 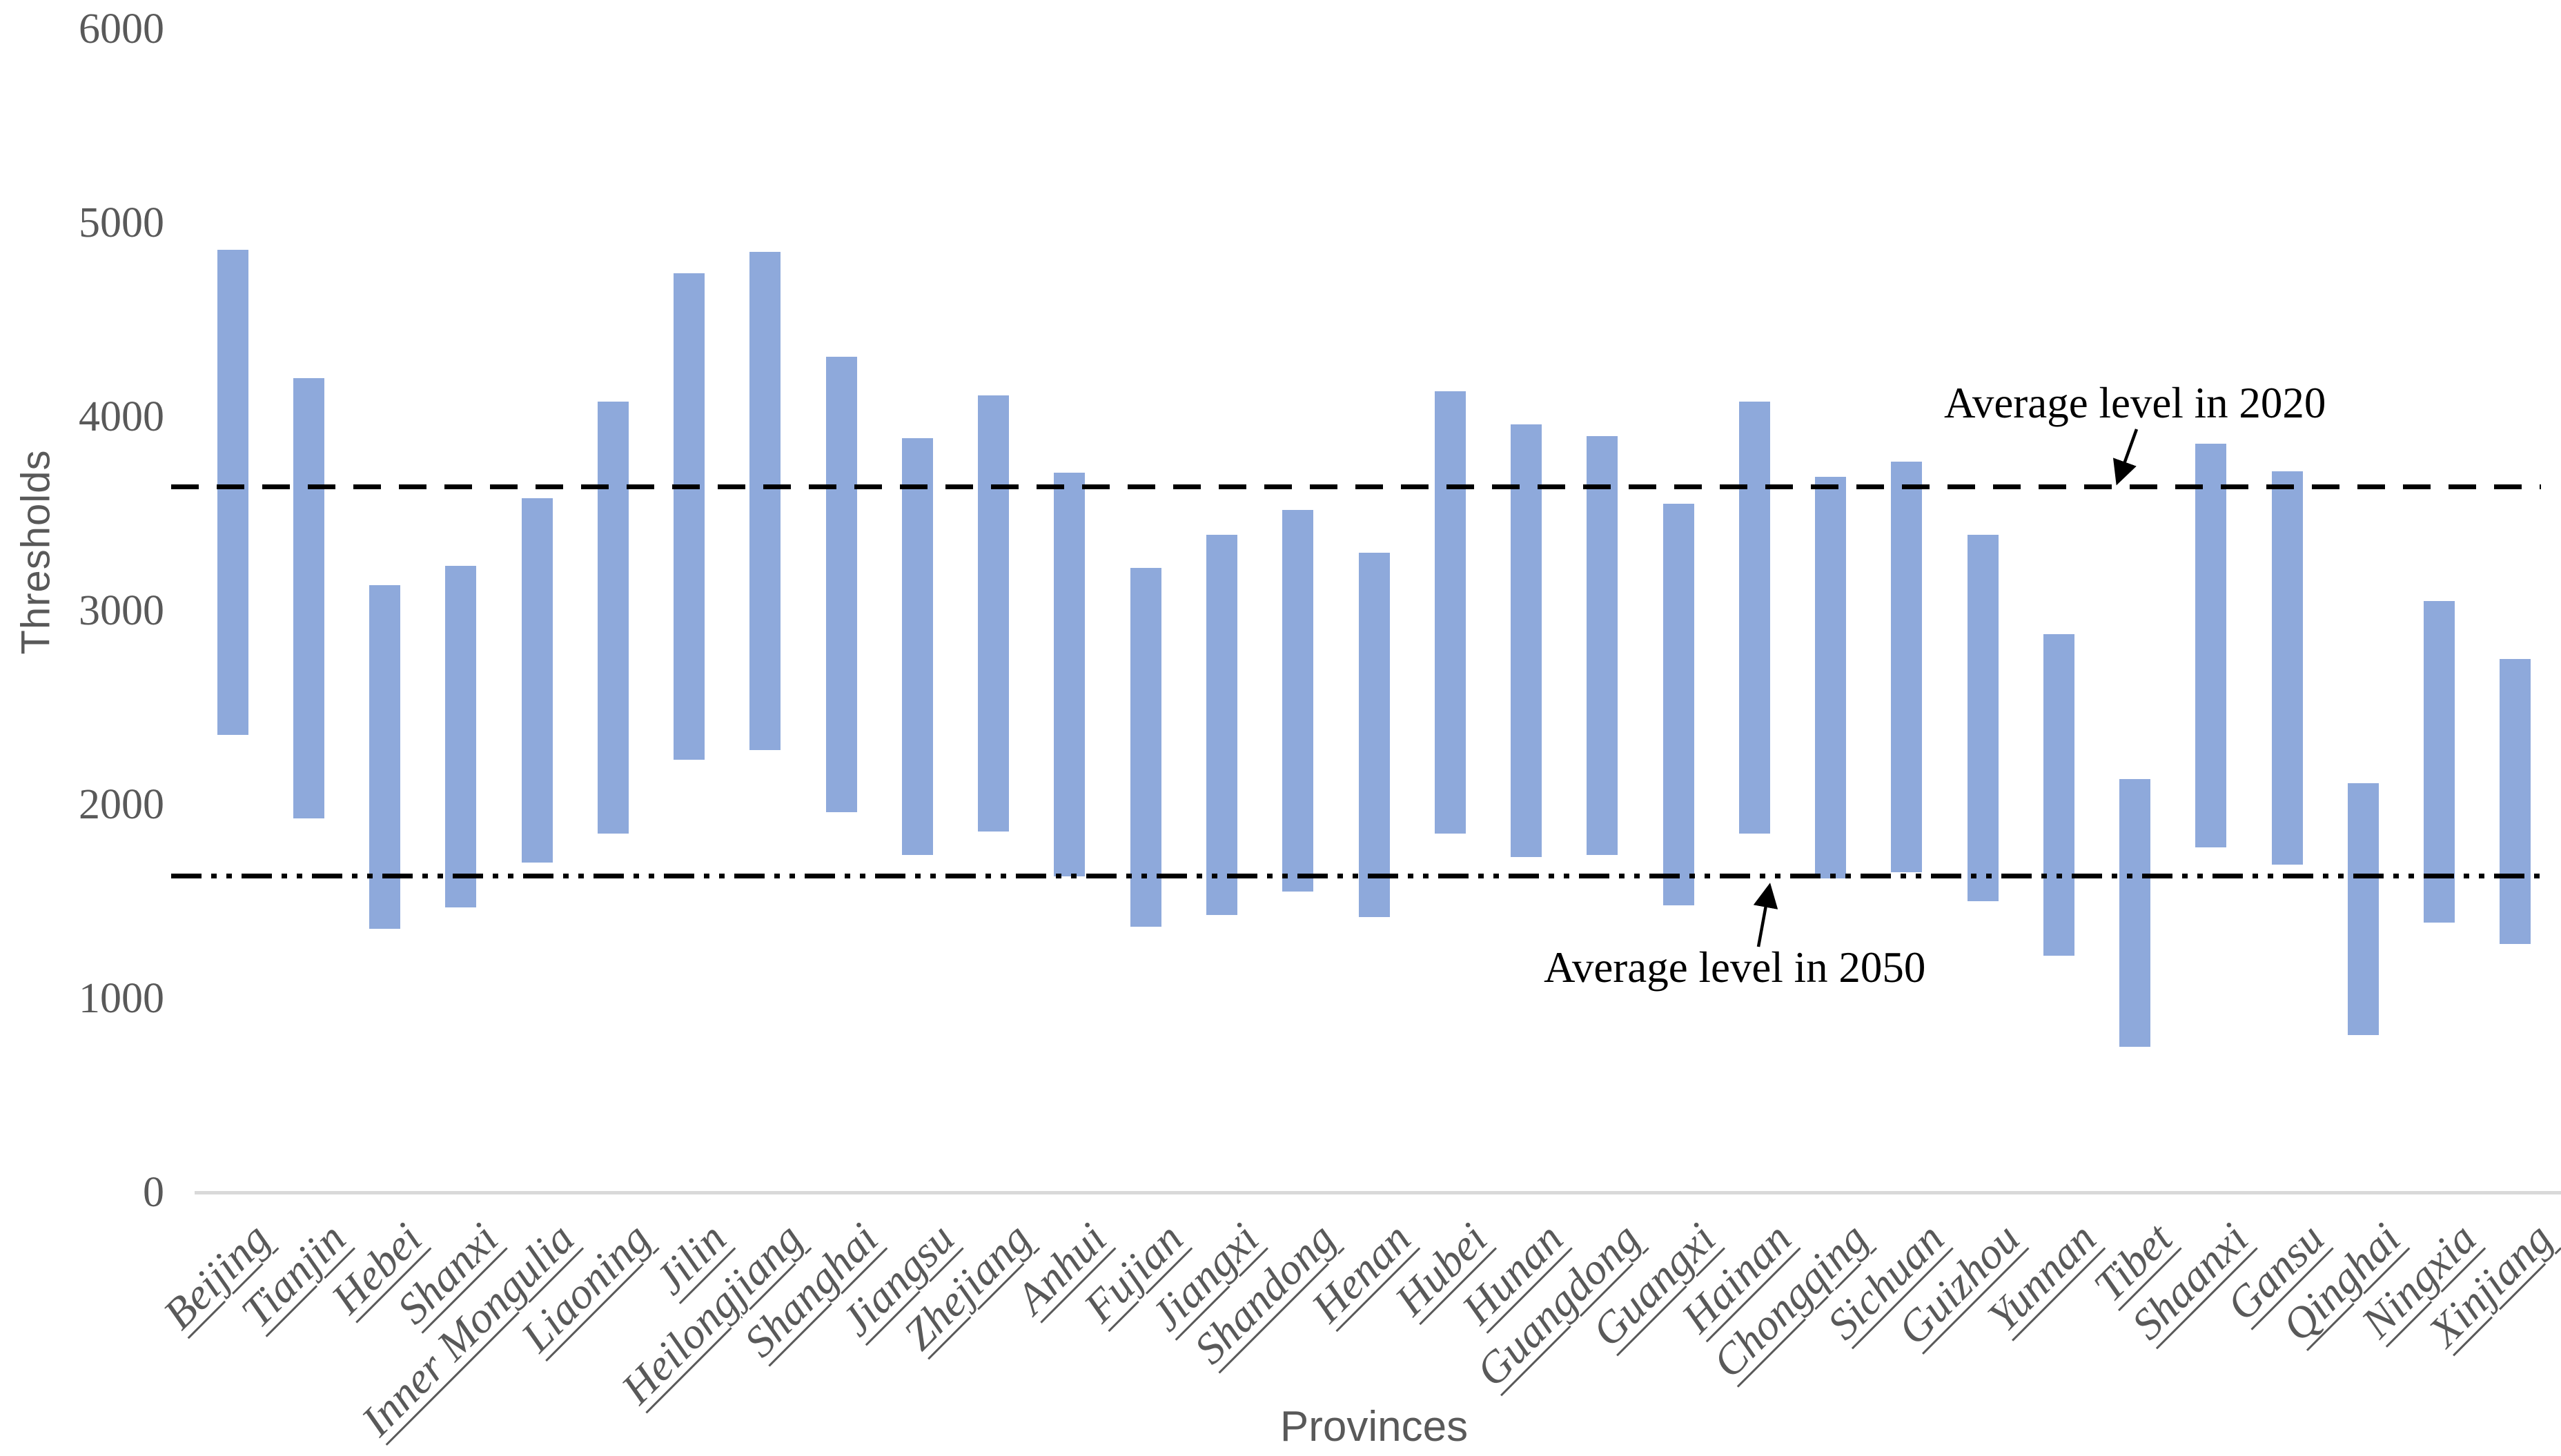 What do you see at coordinates (121, 804) in the screenshot?
I see `y-tick-2000: 2000` at bounding box center [121, 804].